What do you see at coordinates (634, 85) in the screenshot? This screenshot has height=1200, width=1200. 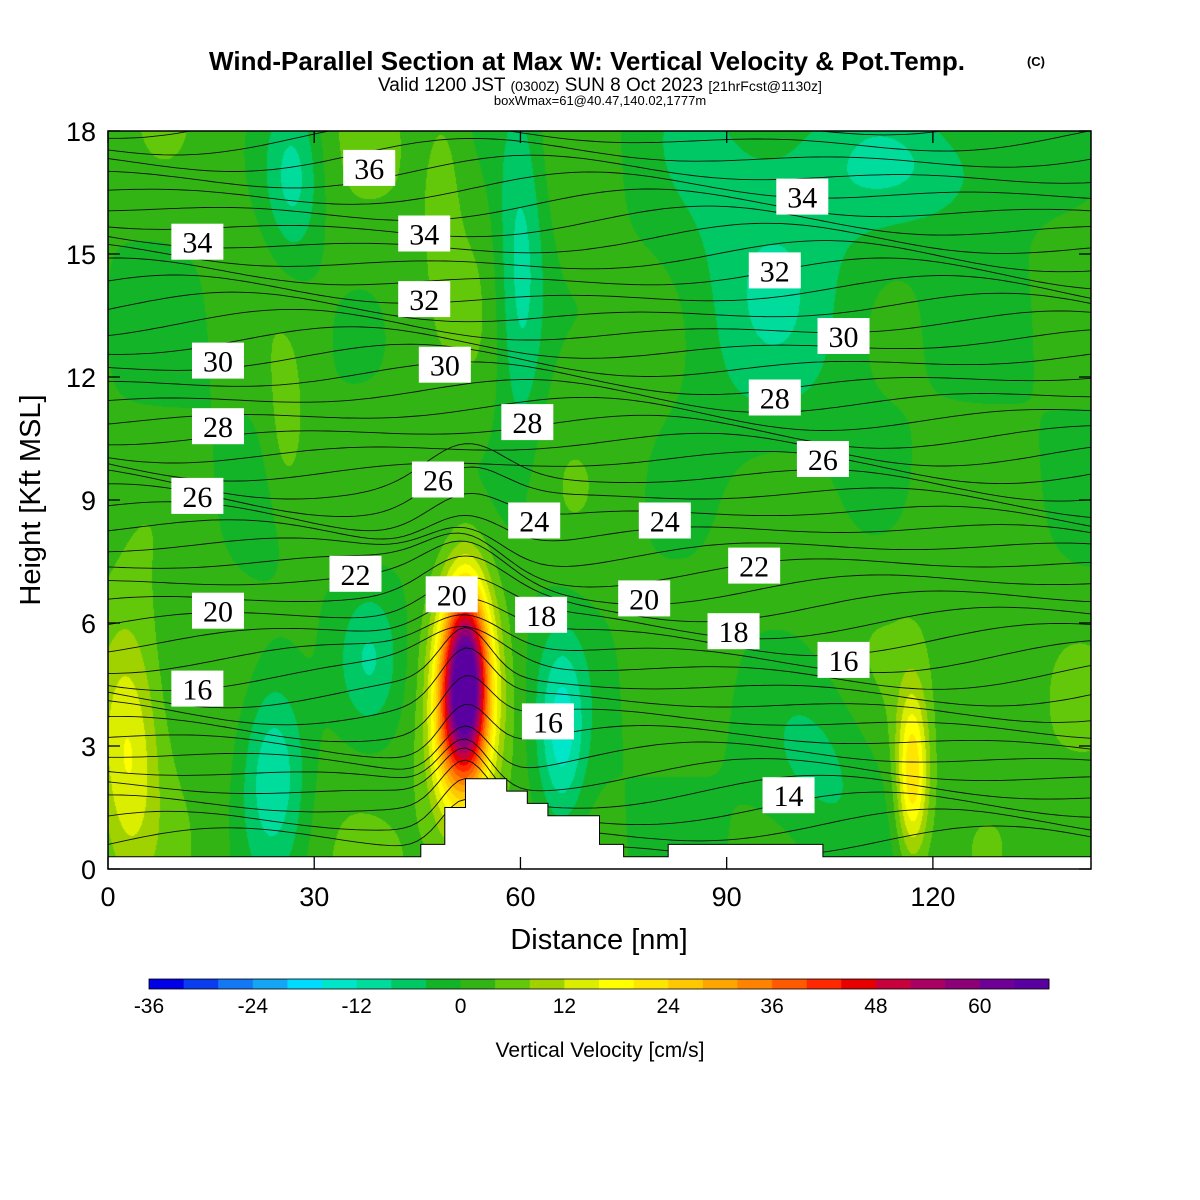 I see `valid-date: SUN 8 Oct 2023` at bounding box center [634, 85].